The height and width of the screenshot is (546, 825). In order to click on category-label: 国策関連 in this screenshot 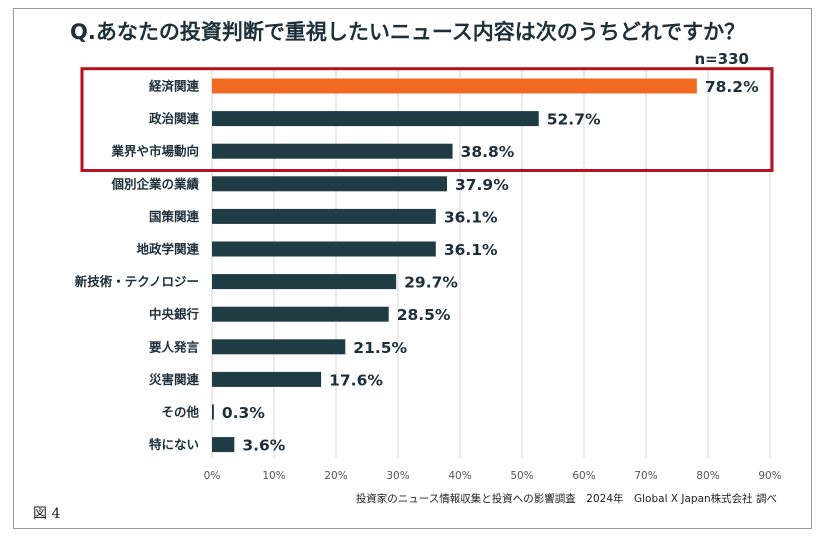, I will do `click(174, 216)`.